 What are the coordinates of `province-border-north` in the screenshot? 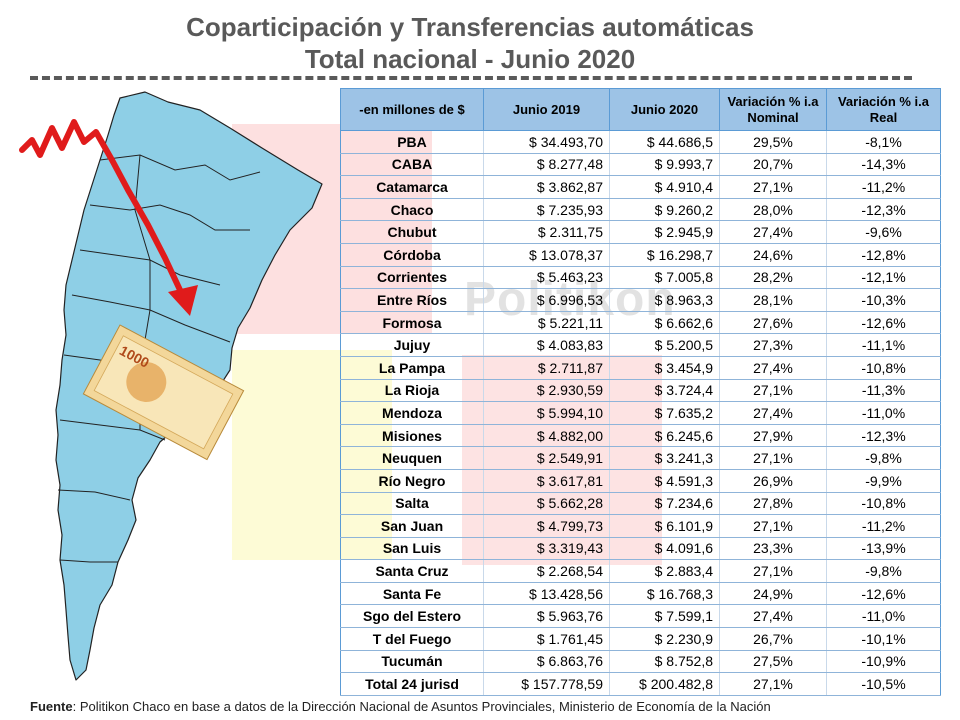 It's located at (180, 167).